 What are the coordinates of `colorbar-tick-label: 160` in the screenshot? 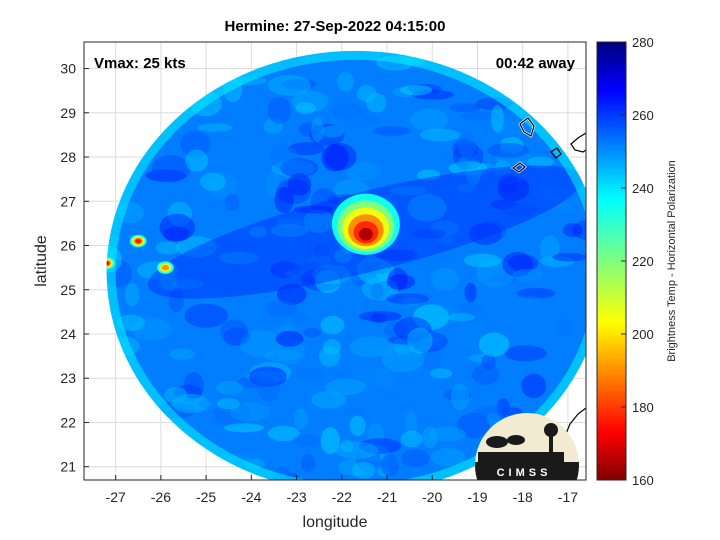 It's located at (643, 480).